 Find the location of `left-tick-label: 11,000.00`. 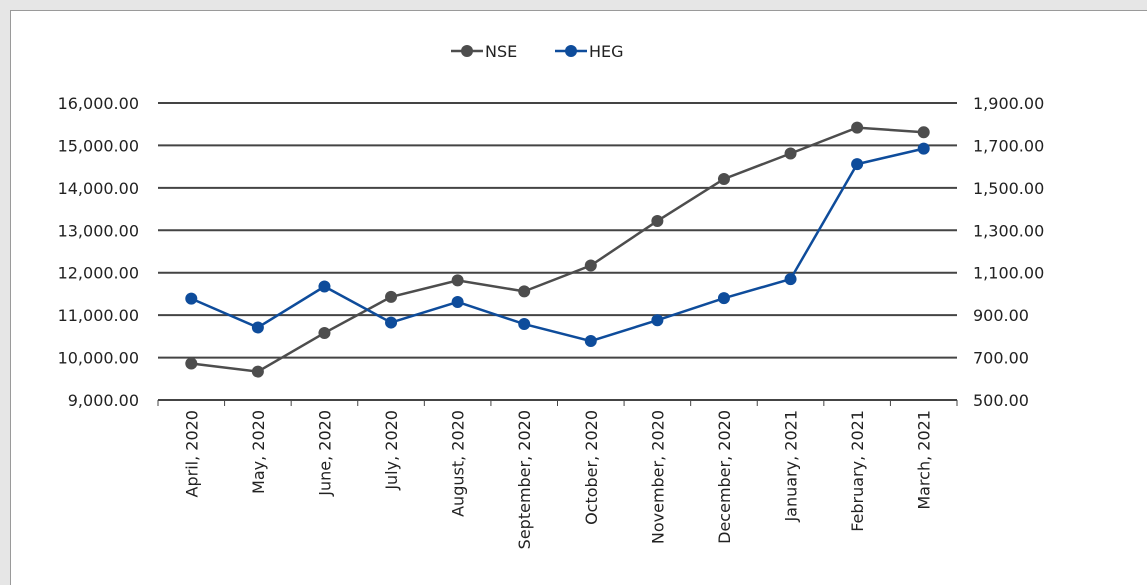

left-tick-label: 11,000.00 is located at coordinates (98, 315).